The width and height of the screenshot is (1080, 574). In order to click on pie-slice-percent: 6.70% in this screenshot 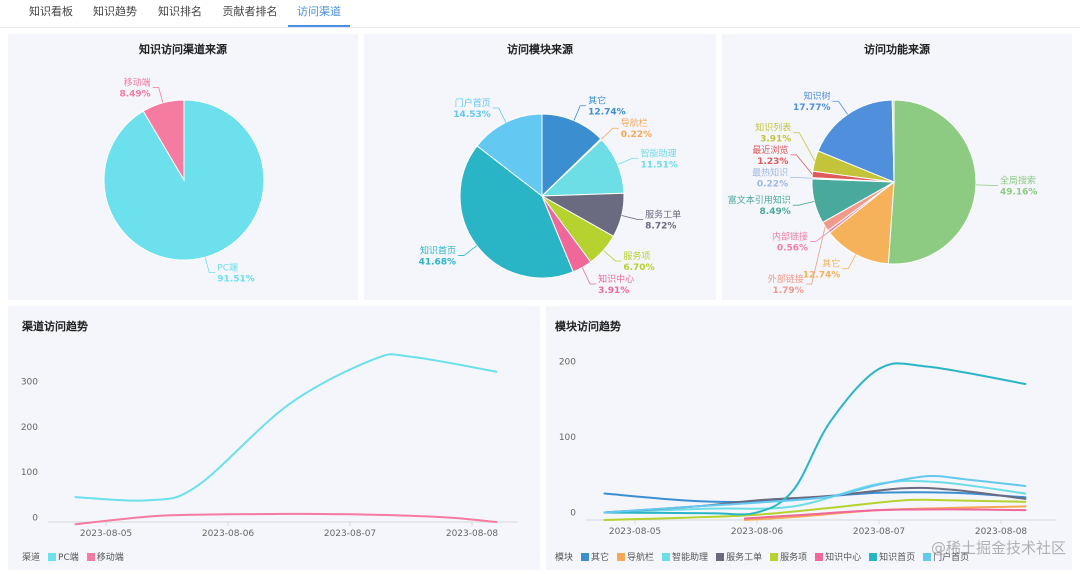, I will do `click(638, 268)`.